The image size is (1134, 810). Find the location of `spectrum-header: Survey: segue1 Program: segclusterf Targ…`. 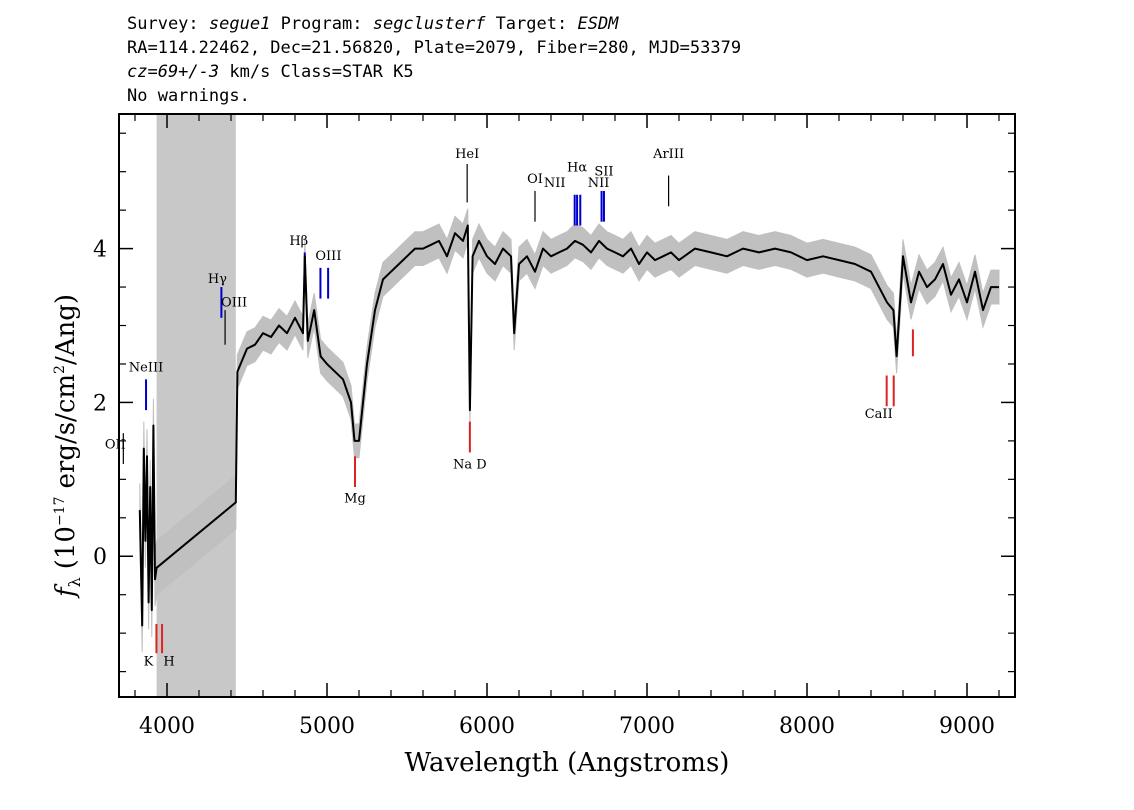

spectrum-header: Survey: segue1 Program: segclusterf Targ… is located at coordinates (434, 60).